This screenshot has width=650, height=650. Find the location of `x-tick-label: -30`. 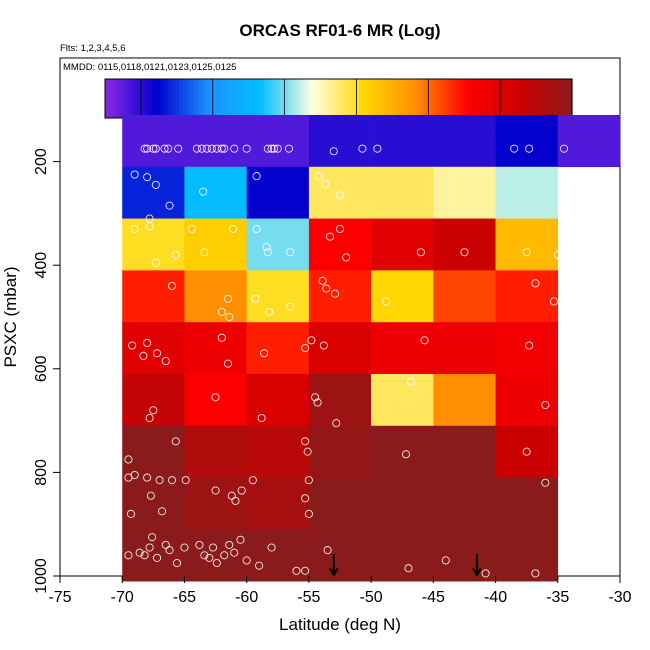

x-tick-label: -30 is located at coordinates (619, 597).